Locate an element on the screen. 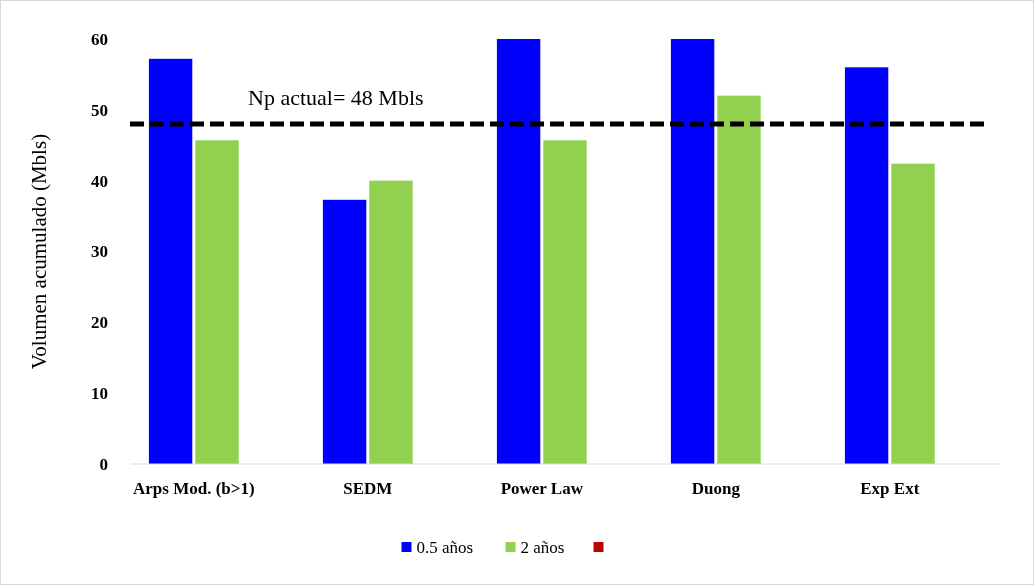 The width and height of the screenshot is (1035, 586). y-tick-label: 60 is located at coordinates (99, 39).